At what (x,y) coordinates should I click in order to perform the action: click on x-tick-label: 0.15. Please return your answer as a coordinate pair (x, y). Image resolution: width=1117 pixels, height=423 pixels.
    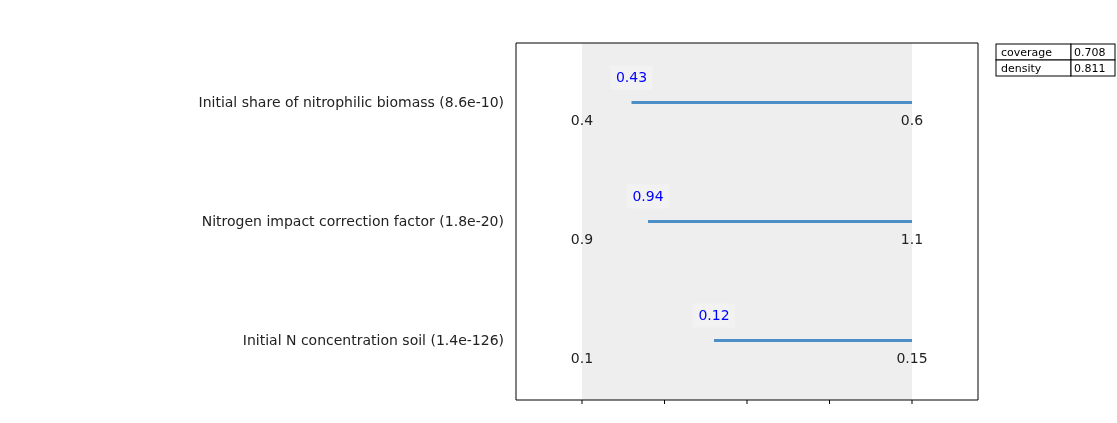
    Looking at the image, I should click on (912, 358).